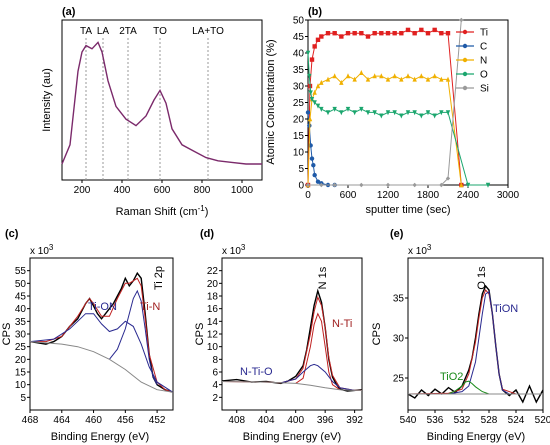  I want to click on series-line-Si, so click(385, 102).